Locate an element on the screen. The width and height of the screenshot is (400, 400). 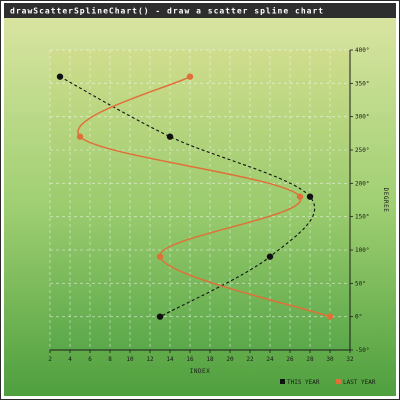
x-tick-label: 32 is located at coordinates (350, 359).